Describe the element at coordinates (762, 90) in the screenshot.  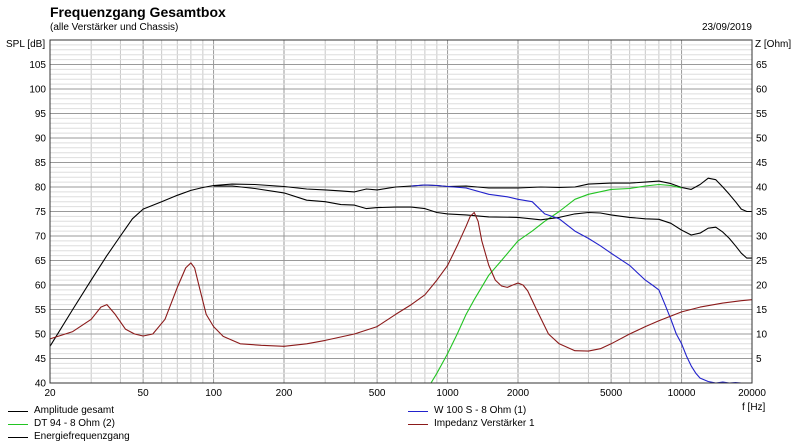
I see `y2-tick-label: 60` at that location.